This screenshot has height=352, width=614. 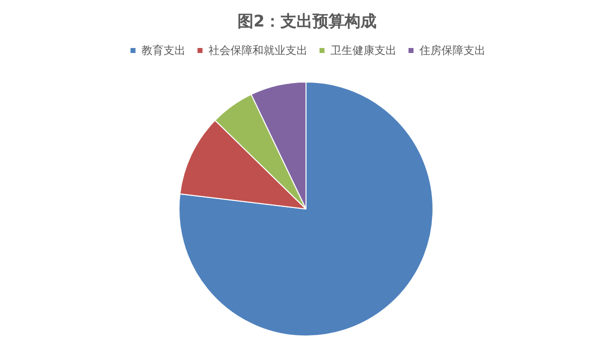 What do you see at coordinates (363, 50) in the screenshot?
I see `legend-label: 卫生健康支出` at bounding box center [363, 50].